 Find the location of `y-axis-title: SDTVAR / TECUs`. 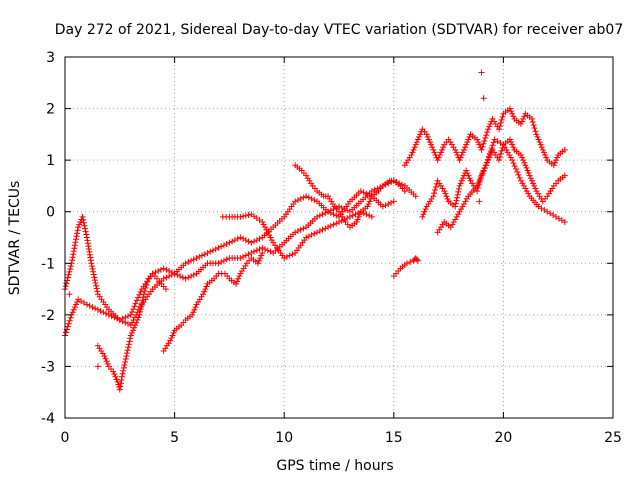

y-axis-title: SDTVAR / TECUs is located at coordinates (15, 238).